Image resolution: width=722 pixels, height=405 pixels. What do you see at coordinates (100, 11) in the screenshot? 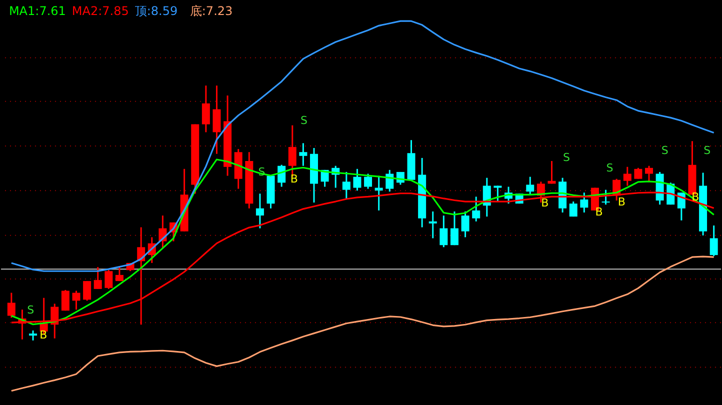
I see `text: MA2:7.85` at bounding box center [100, 11].